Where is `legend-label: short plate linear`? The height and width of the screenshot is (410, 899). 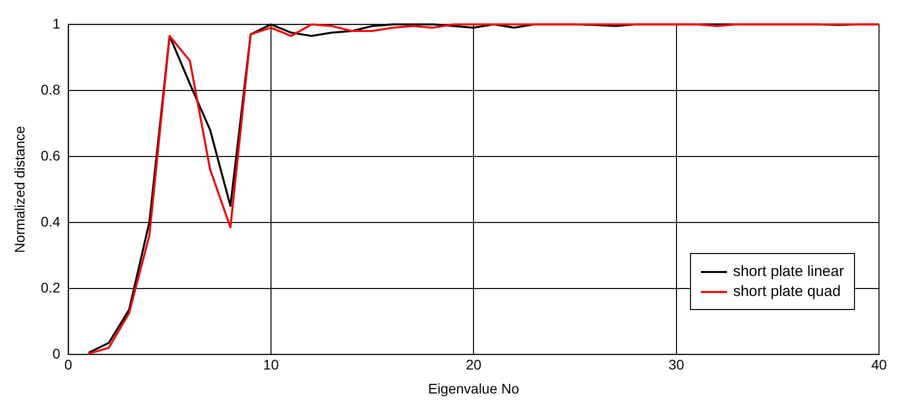 legend-label: short plate linear is located at coordinates (788, 271).